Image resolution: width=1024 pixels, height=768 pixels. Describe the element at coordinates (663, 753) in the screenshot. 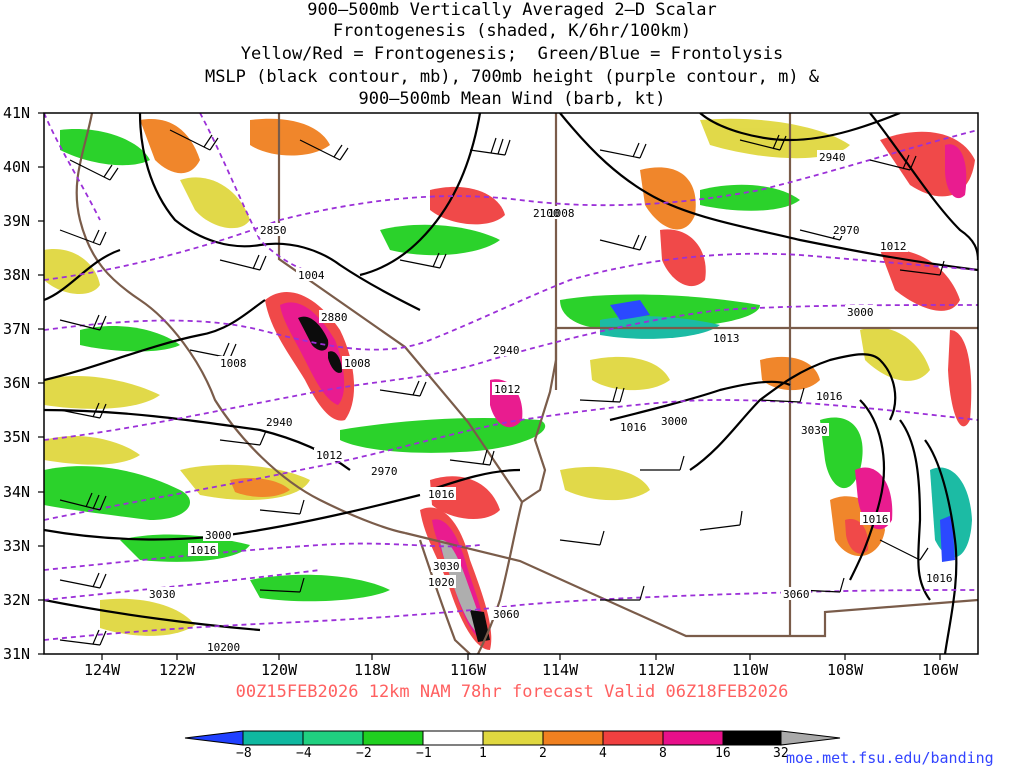

I see `colorbar-label: 8` at that location.